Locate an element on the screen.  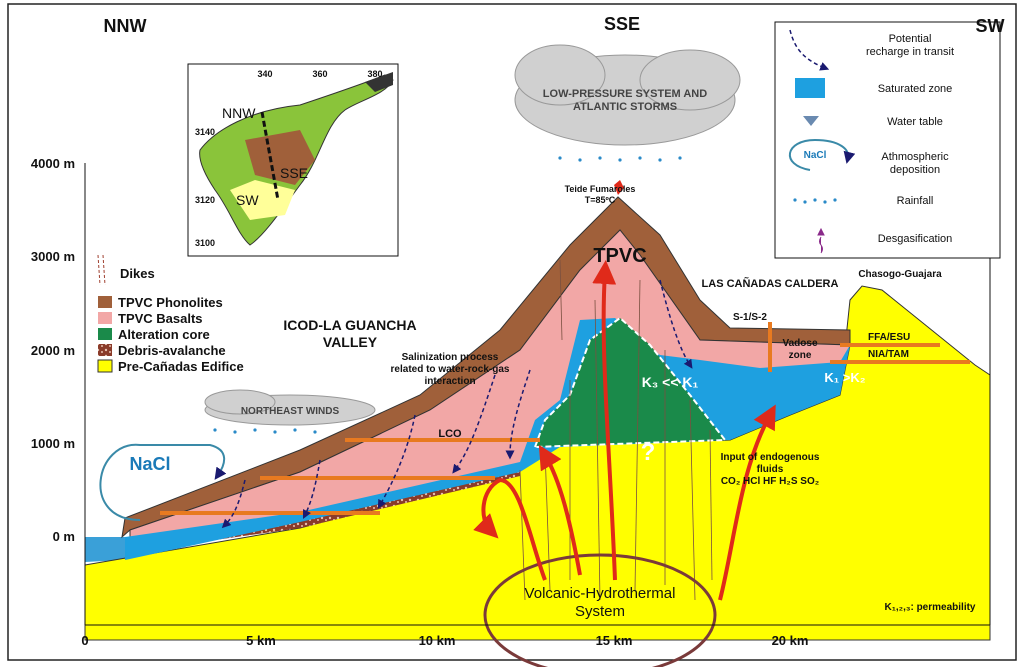
x-tick-label: 0 is located at coordinates (84, 640).